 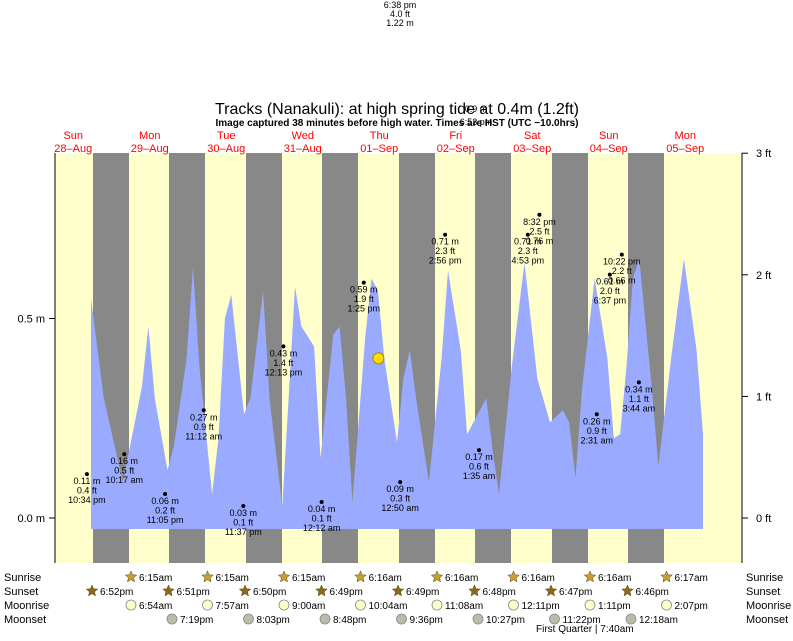 I want to click on day-name: Mon, so click(x=149, y=136).